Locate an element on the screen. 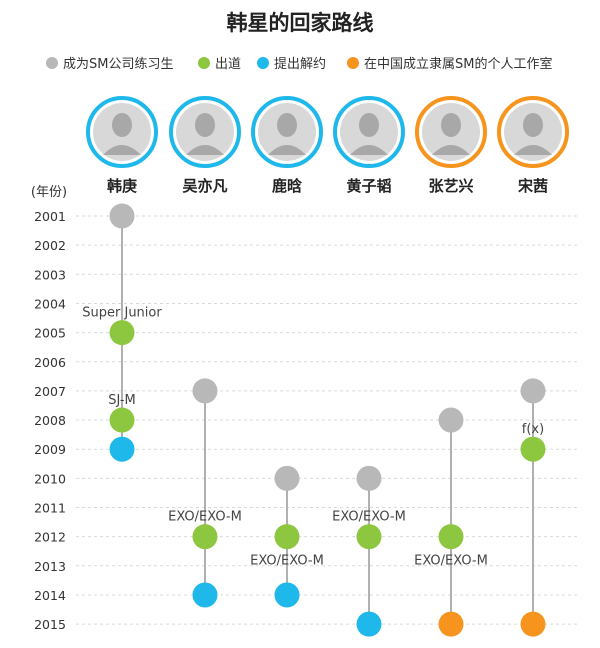 The image size is (600, 648). person-name: 鹿晗 is located at coordinates (287, 186).